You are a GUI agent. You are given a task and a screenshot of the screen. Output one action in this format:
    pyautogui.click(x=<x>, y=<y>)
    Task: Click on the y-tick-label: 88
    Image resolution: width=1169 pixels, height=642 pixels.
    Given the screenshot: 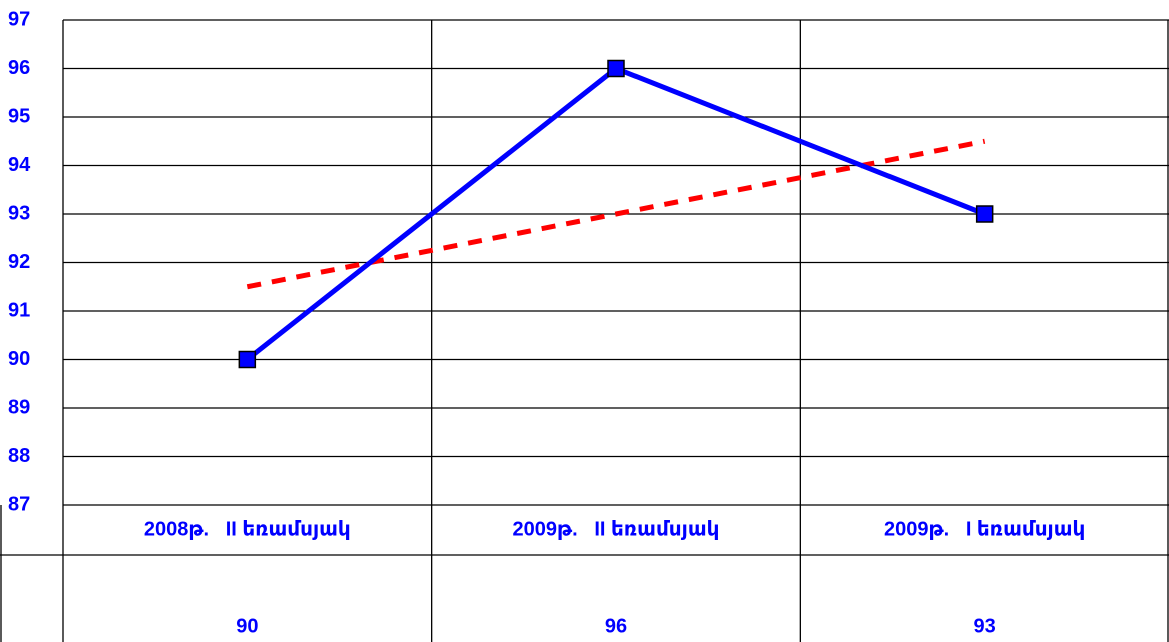 What is the action you would take?
    pyautogui.click(x=19, y=456)
    